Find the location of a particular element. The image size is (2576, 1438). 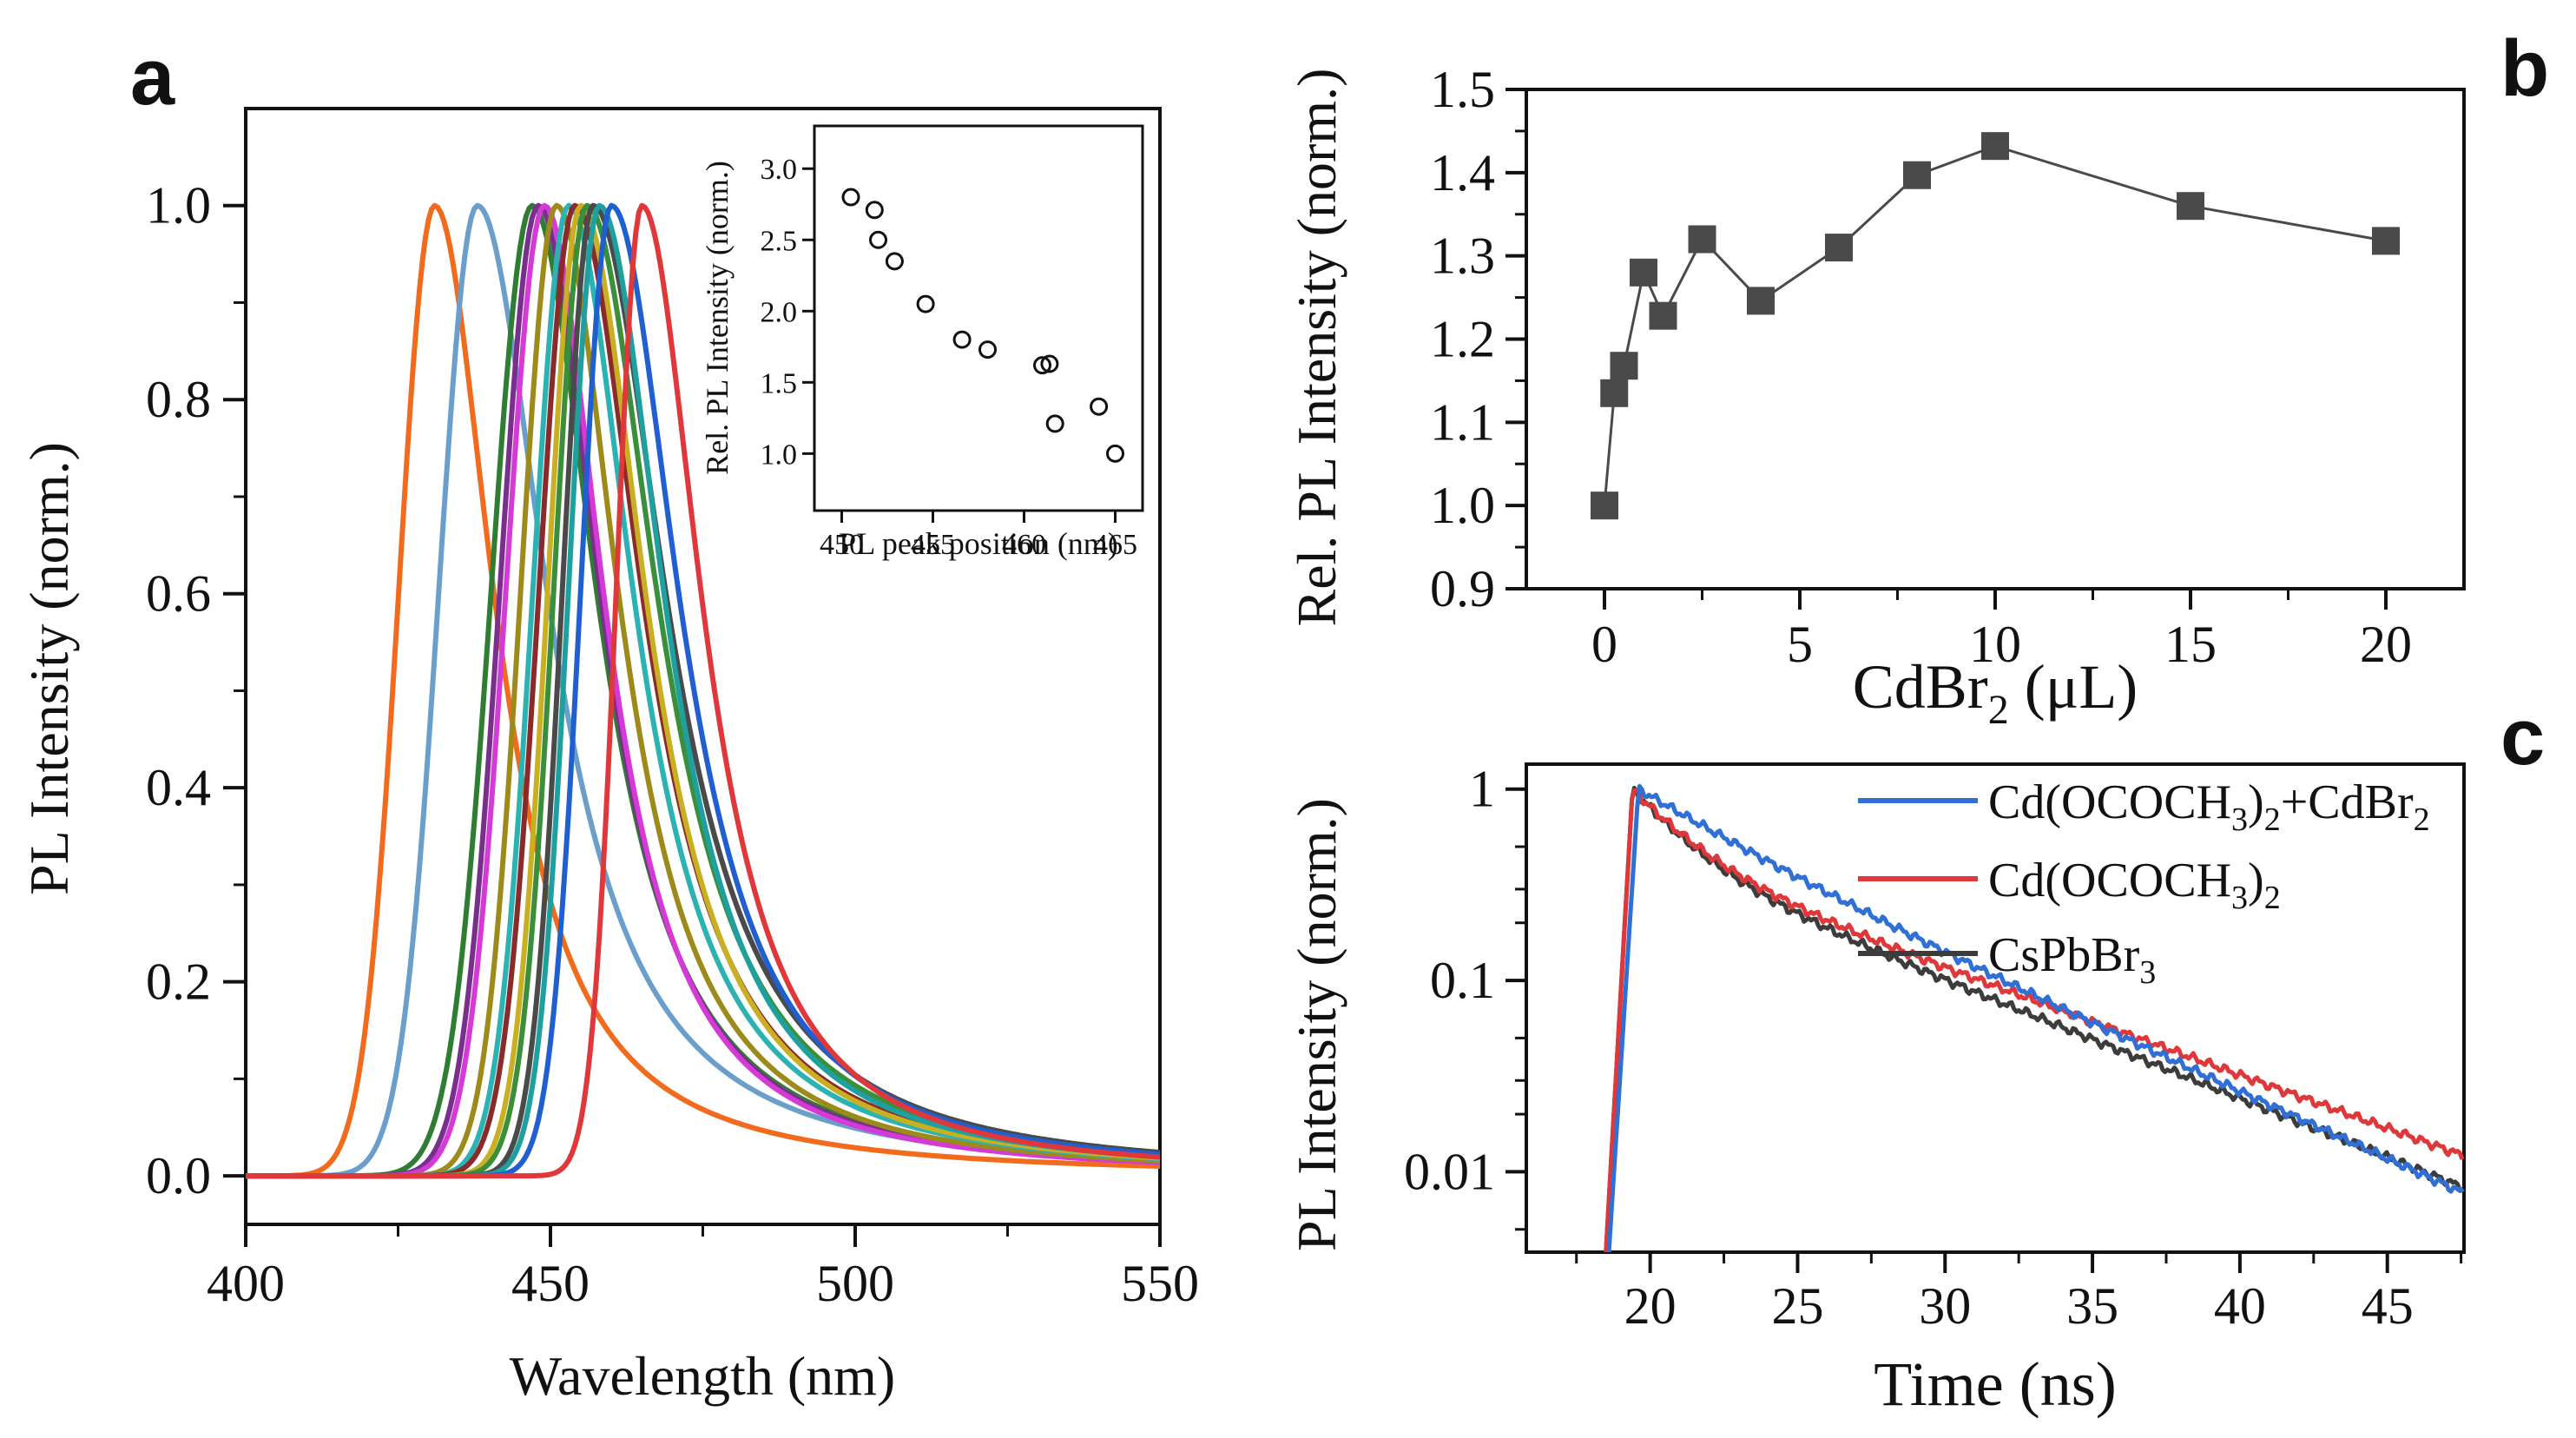

legend-label: CsPbBr3 is located at coordinates (2072, 959).